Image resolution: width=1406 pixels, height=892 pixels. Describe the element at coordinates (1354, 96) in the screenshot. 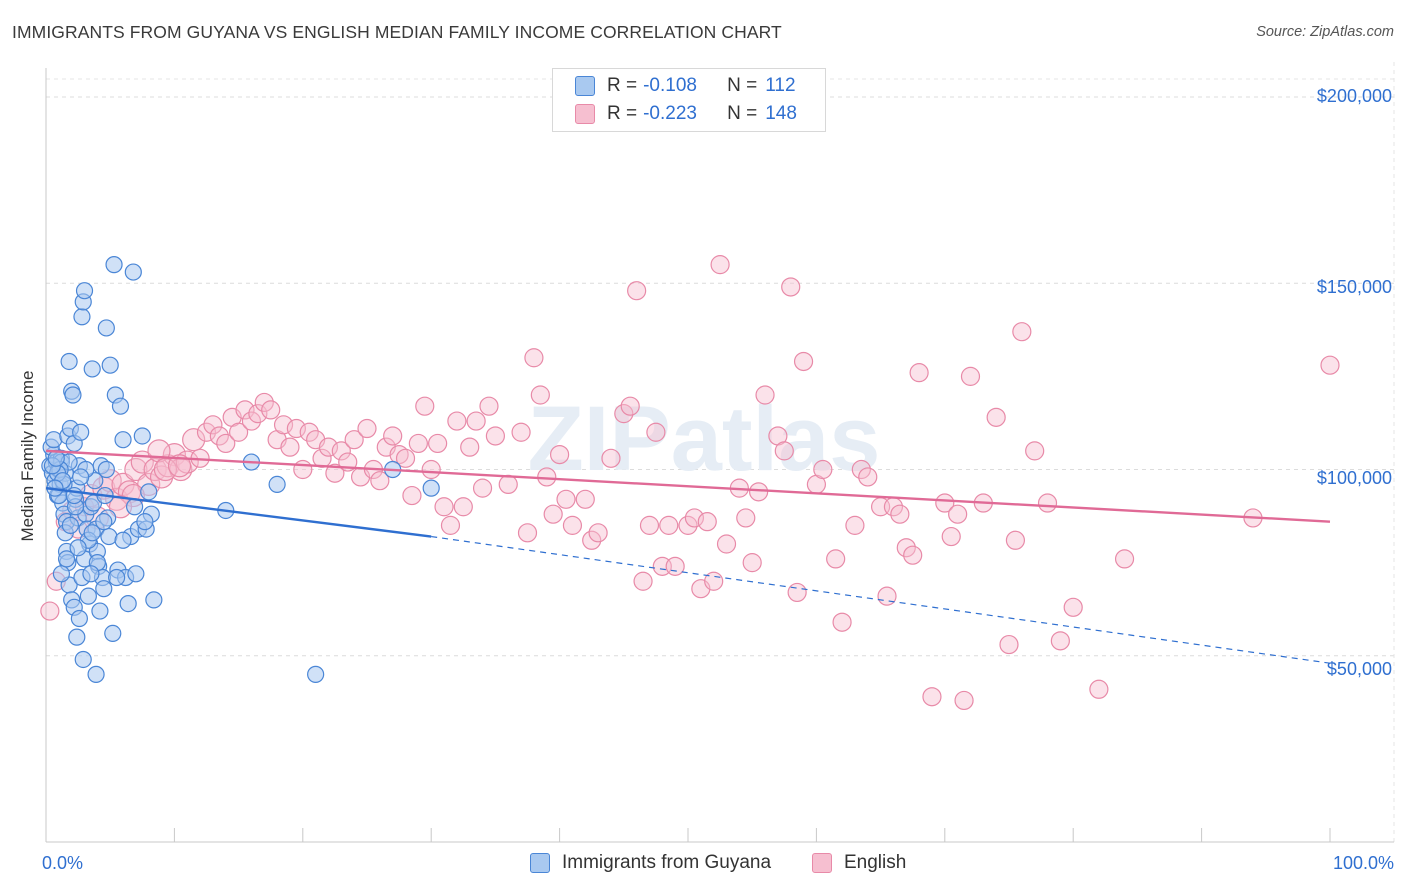

I see `y-tick-label: $200,000` at that location.